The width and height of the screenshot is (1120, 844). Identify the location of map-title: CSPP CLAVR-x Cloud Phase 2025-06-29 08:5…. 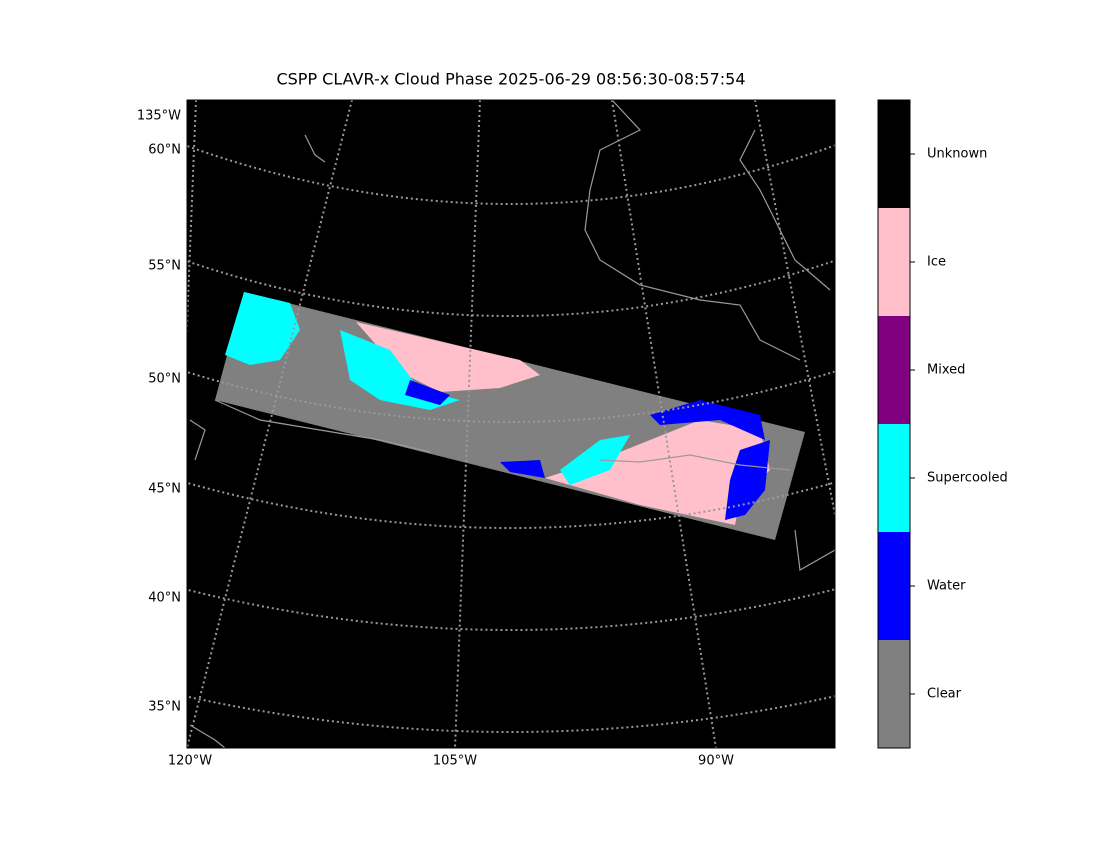
(510, 79).